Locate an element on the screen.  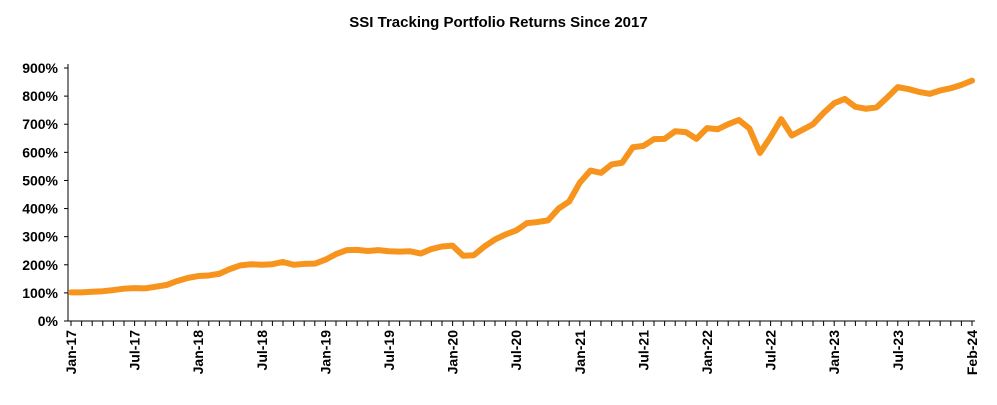
y-tick-label: 0% is located at coordinates (48, 321).